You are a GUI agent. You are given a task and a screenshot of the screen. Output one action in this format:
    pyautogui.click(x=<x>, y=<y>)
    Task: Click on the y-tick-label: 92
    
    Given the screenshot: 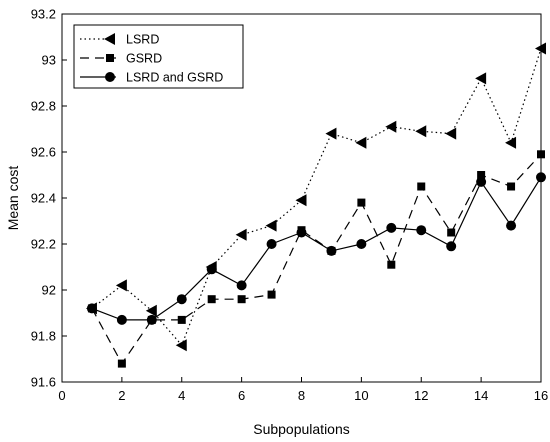 What is the action you would take?
    pyautogui.click(x=49, y=290)
    